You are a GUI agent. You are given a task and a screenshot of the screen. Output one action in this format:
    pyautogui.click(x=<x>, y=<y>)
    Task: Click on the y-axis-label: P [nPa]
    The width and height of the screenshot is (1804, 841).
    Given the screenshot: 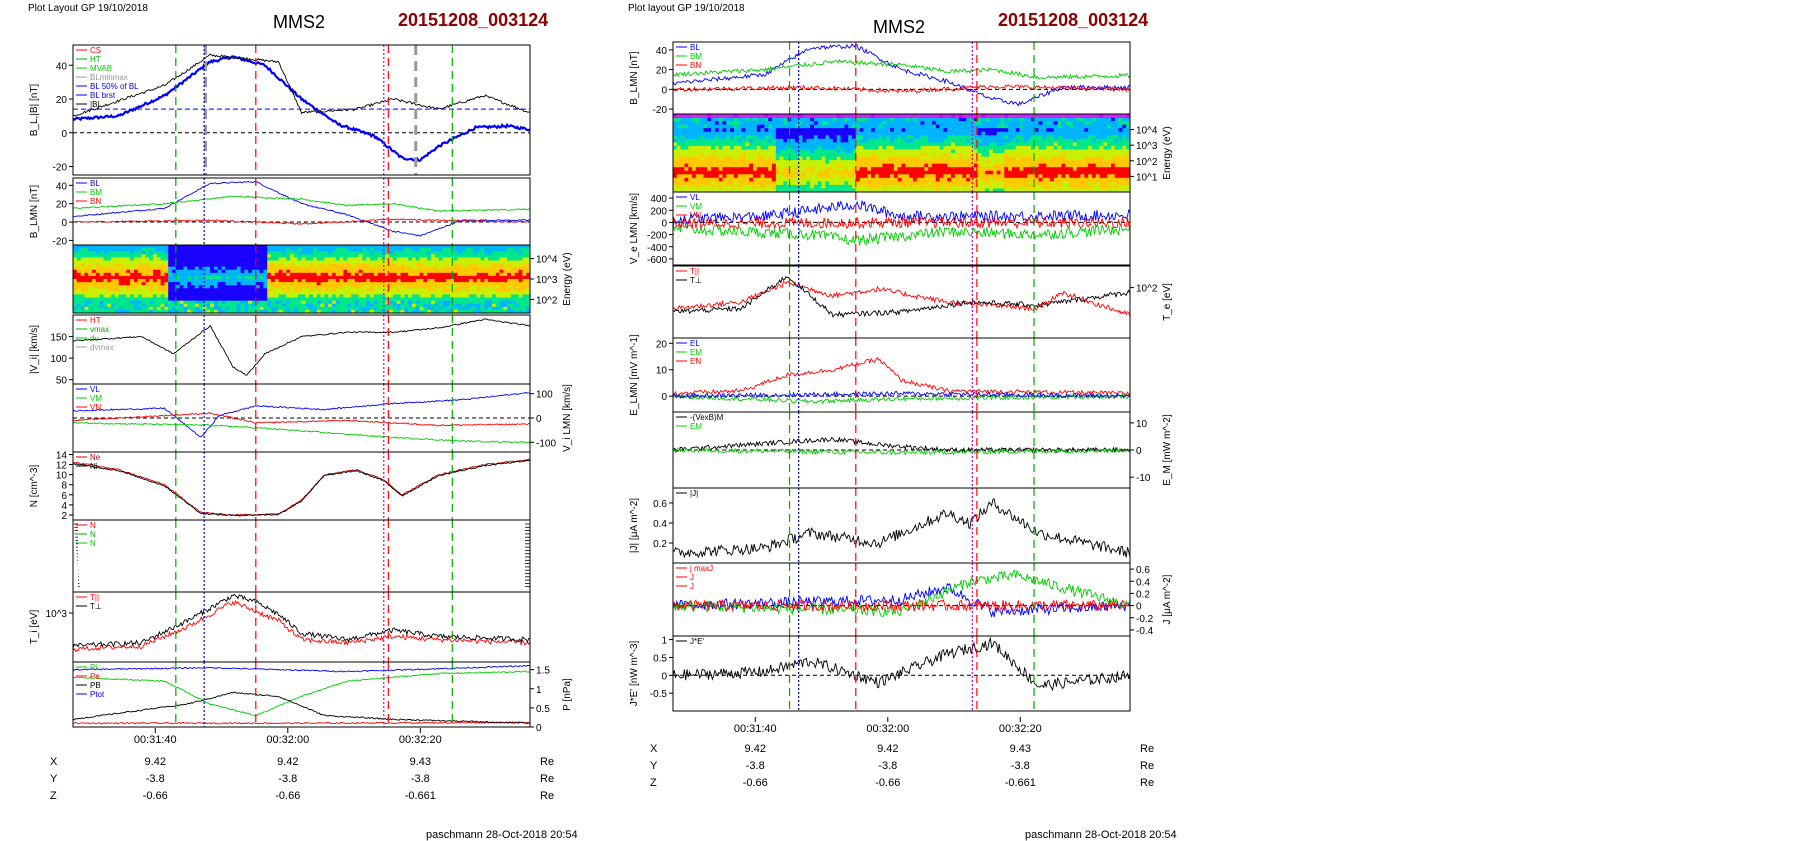 What is the action you would take?
    pyautogui.click(x=567, y=694)
    